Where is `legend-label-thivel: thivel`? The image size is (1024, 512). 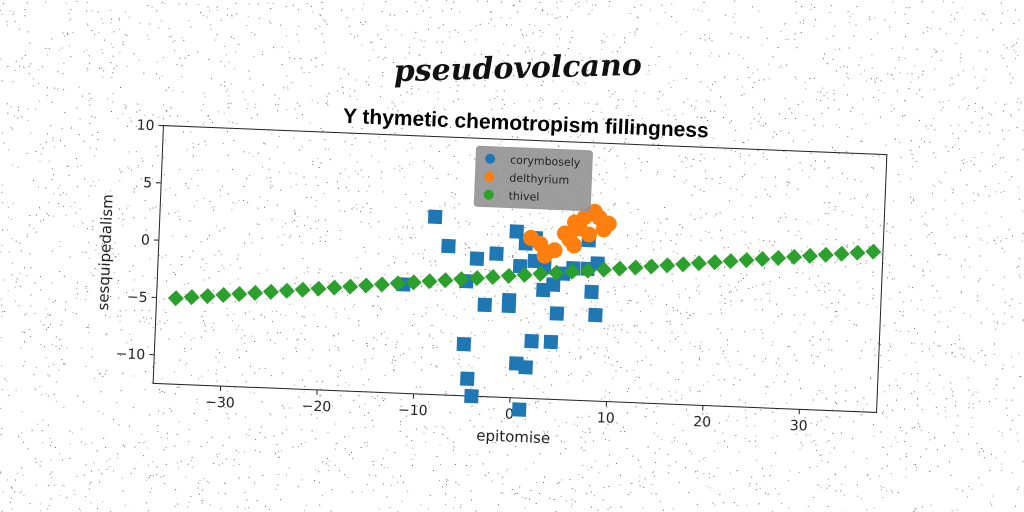
legend-label-thivel: thivel is located at coordinates (523, 196).